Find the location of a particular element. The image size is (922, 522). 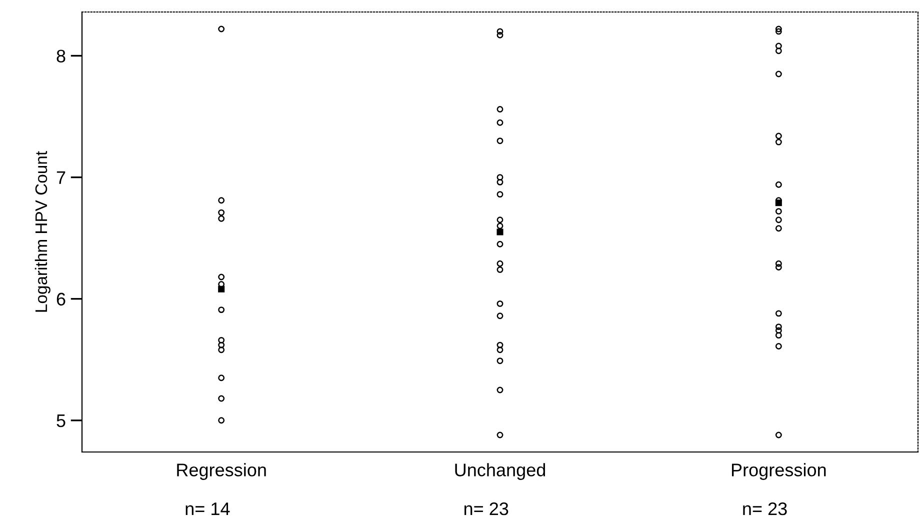

x-tick-label: Regression is located at coordinates (221, 471).